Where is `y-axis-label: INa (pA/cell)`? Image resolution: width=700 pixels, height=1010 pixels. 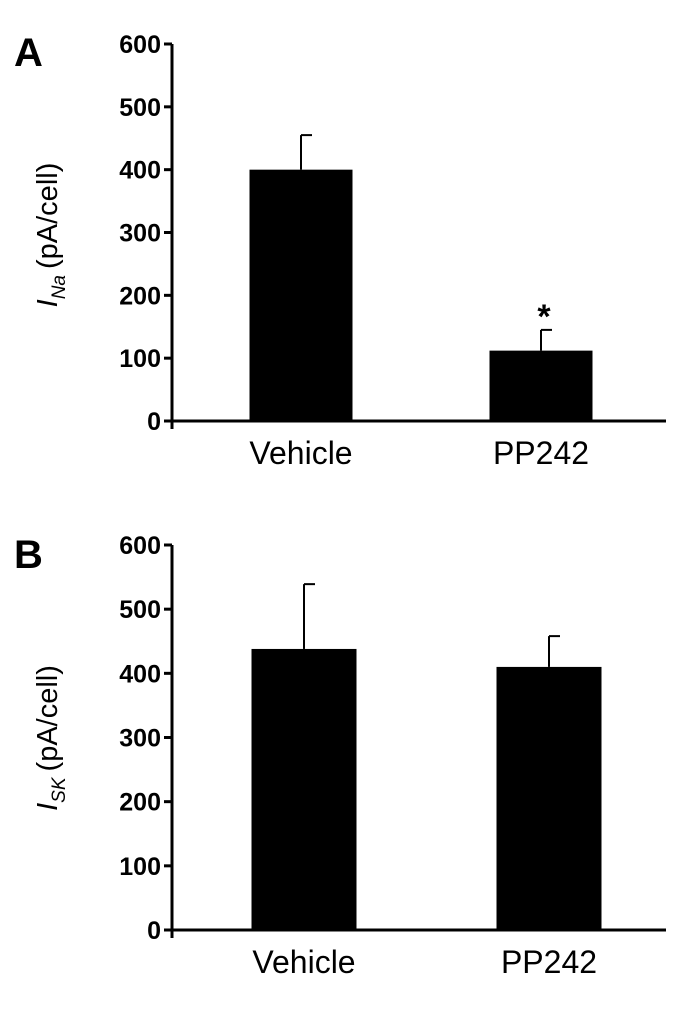 y-axis-label: INa (pA/cell) is located at coordinates (51, 235).